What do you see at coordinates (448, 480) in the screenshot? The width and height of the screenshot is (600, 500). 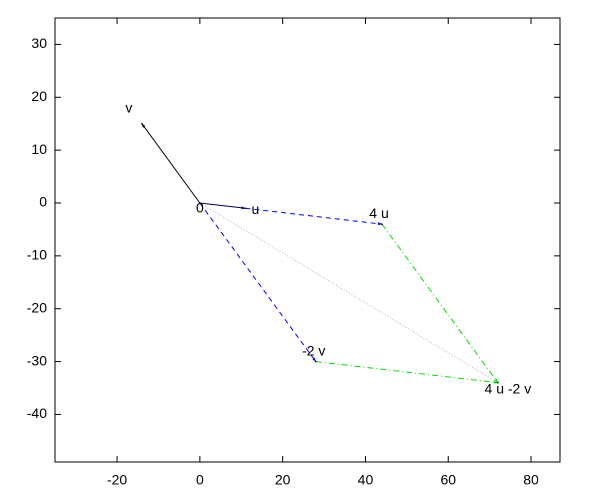 I see `x-tick-label: 60` at bounding box center [448, 480].